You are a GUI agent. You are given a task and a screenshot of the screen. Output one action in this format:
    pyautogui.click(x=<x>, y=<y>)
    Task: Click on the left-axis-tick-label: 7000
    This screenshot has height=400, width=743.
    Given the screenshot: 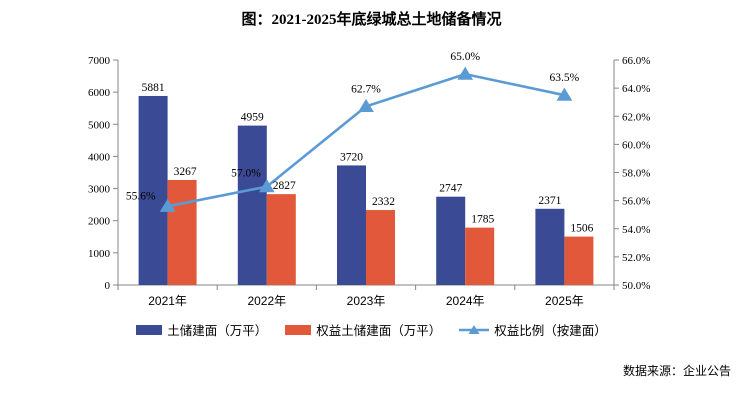 What is the action you would take?
    pyautogui.click(x=99, y=61)
    